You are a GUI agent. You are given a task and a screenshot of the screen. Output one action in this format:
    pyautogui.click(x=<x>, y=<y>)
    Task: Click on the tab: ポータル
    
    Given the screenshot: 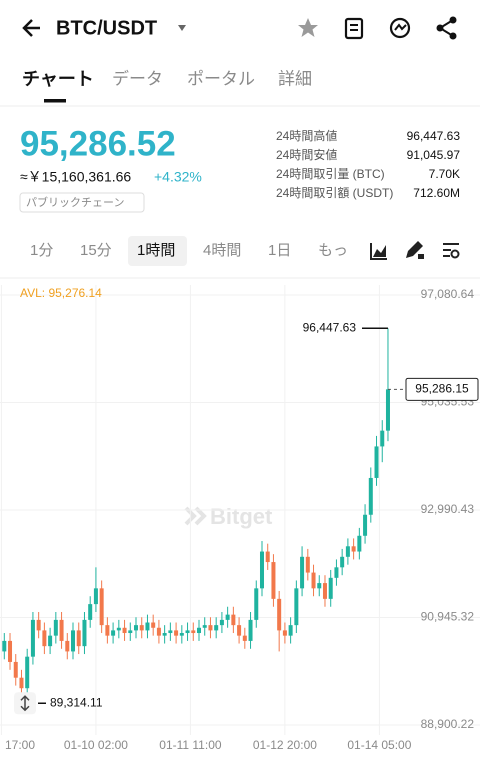 What is the action you would take?
    pyautogui.click(x=221, y=78)
    